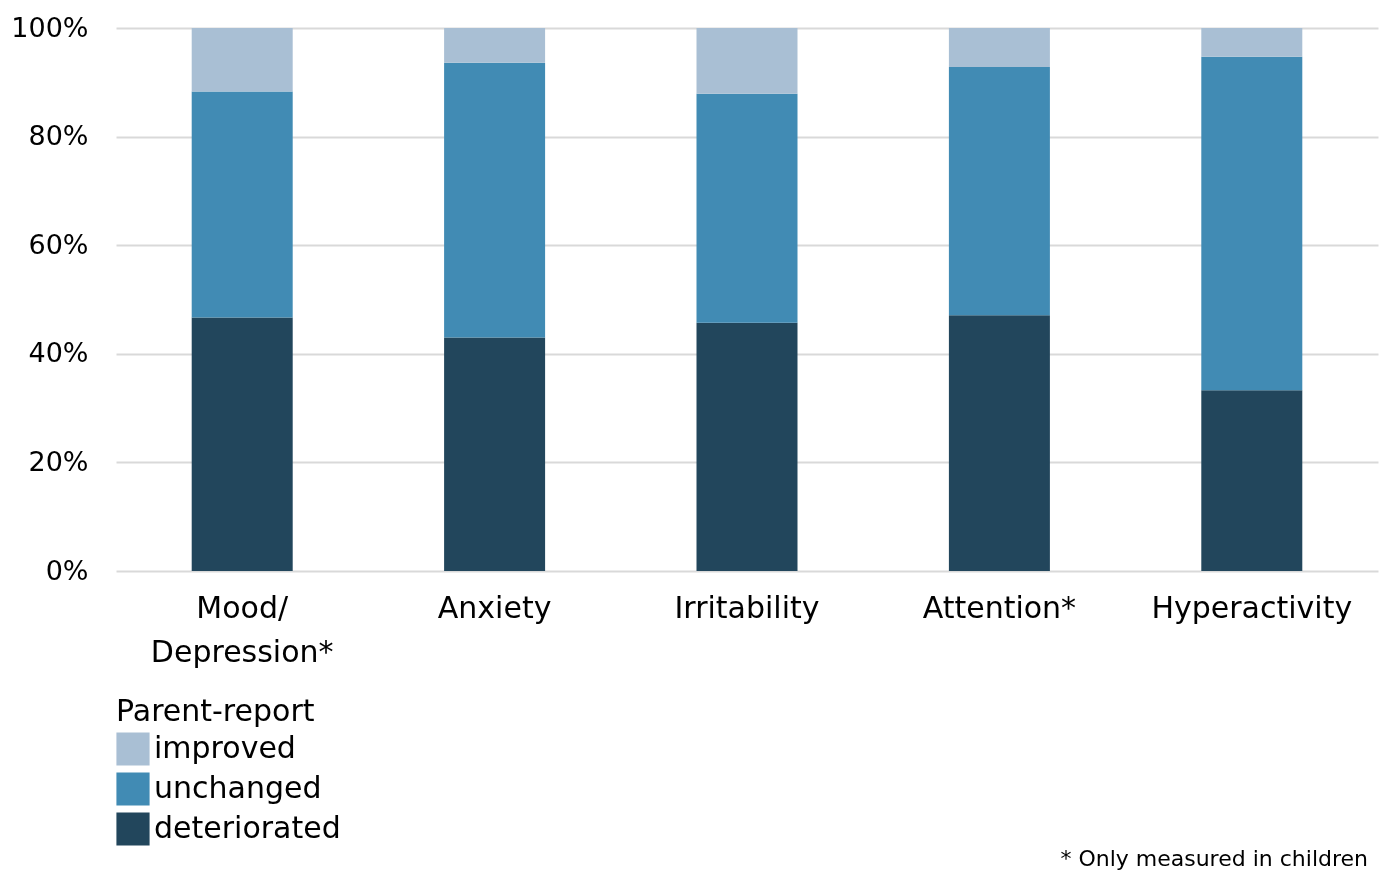 Image resolution: width=1382 pixels, height=876 pixels. What do you see at coordinates (58, 136) in the screenshot?
I see `y-tick-label: 80%` at bounding box center [58, 136].